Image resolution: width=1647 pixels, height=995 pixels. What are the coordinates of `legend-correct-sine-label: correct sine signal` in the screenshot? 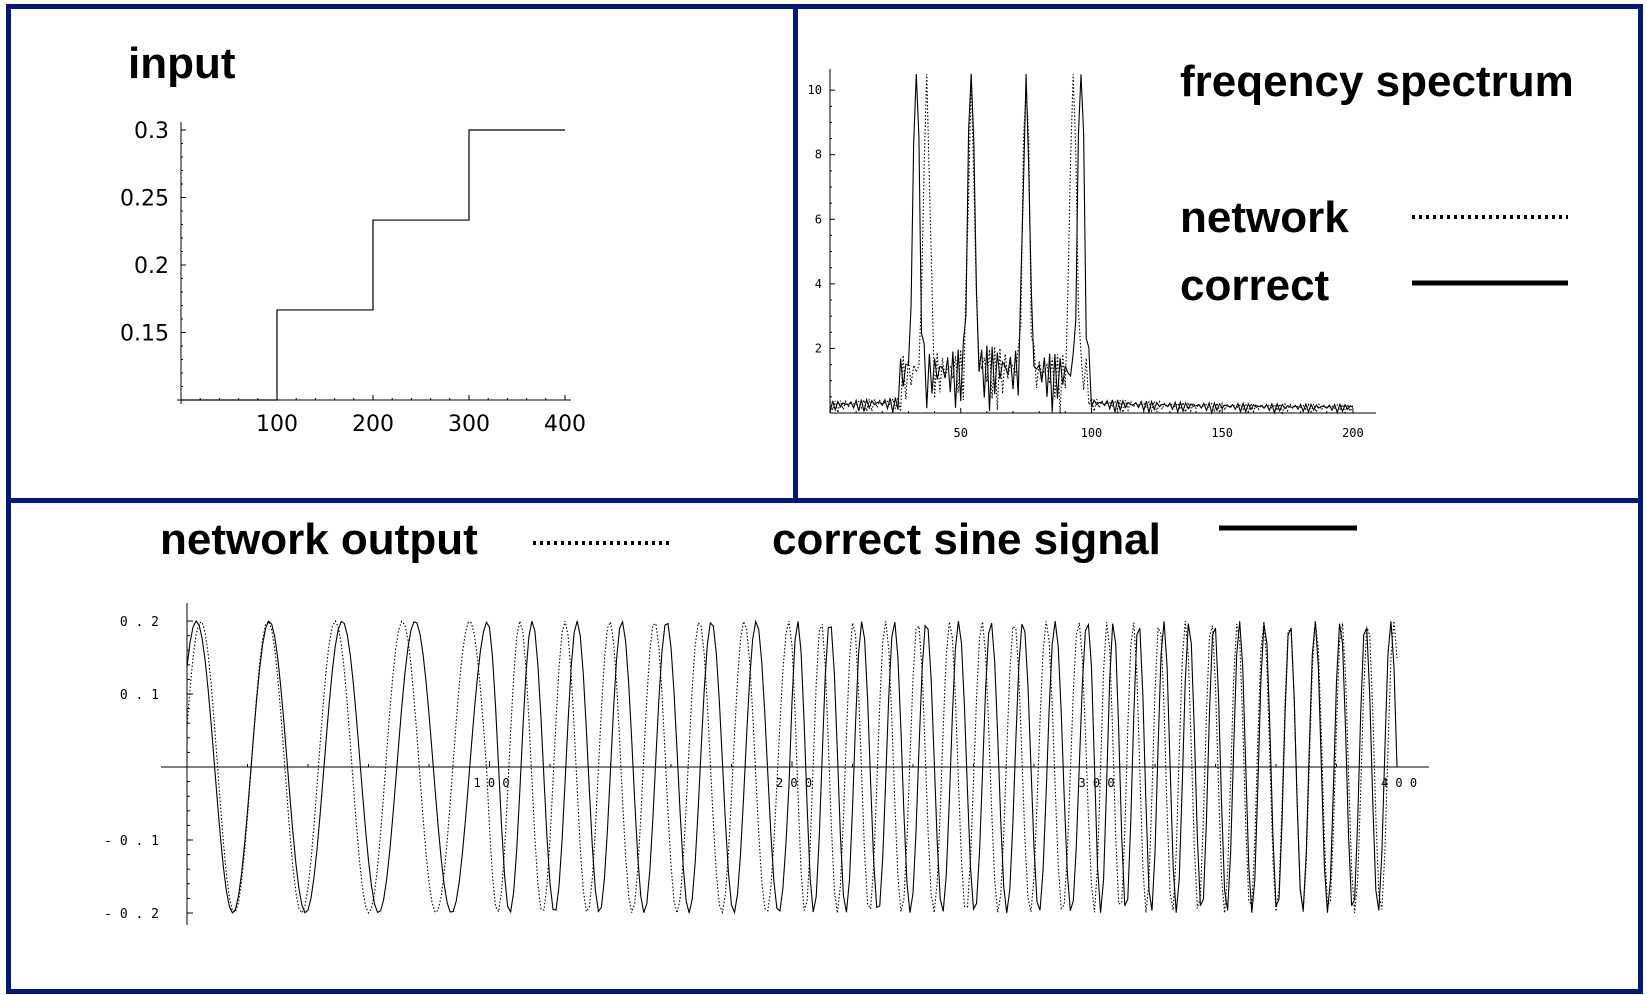 It's located at (966, 539).